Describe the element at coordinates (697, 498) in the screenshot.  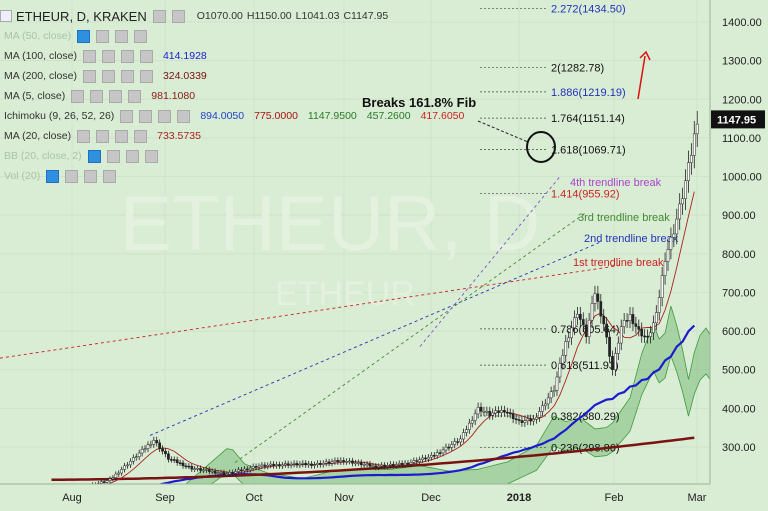
I see `x-tick-label: Mar` at that location.